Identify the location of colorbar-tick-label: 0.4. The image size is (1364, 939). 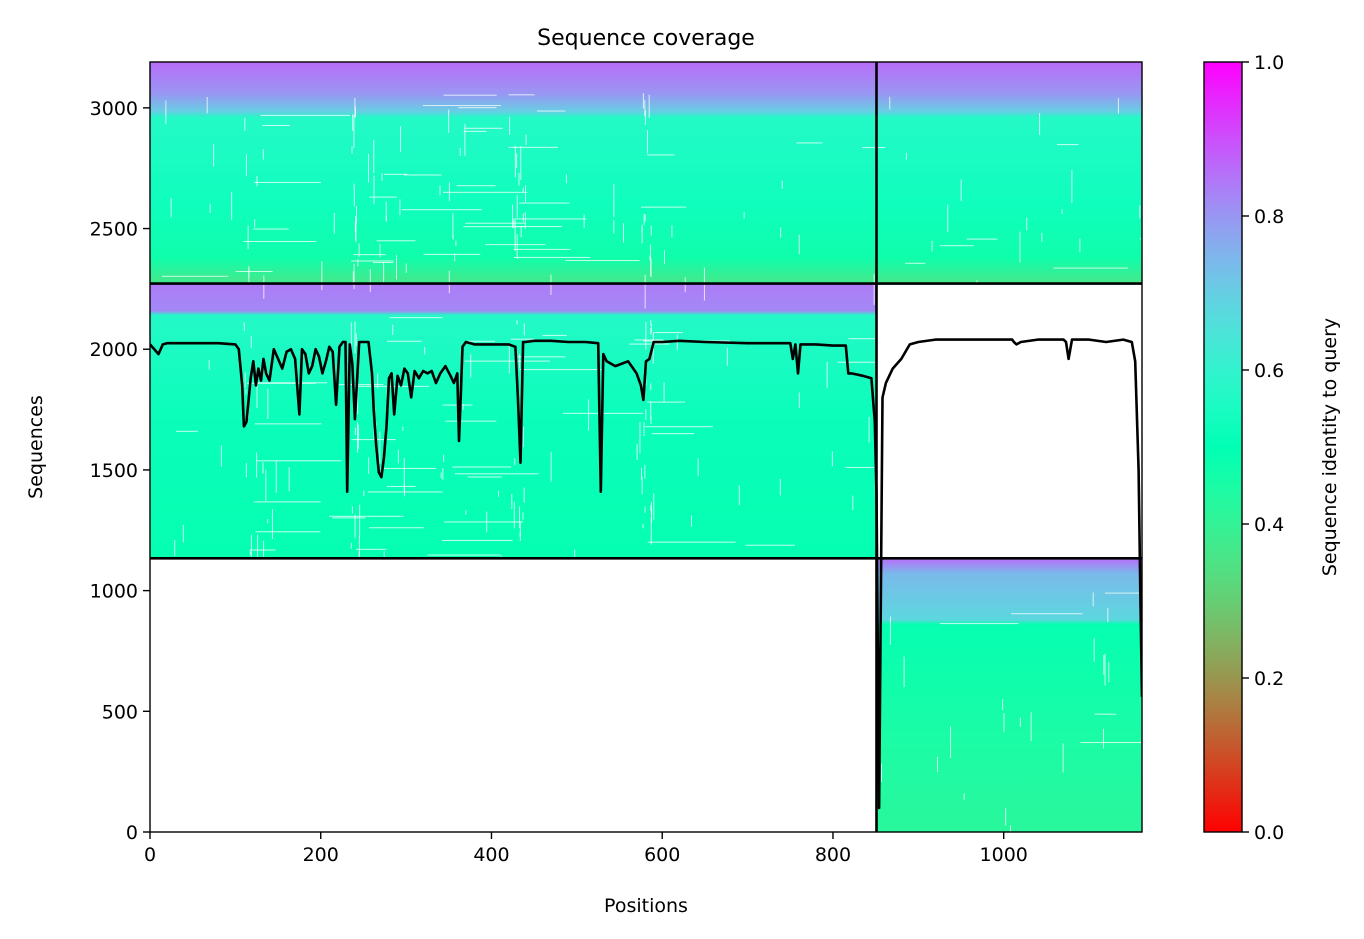
(1269, 525).